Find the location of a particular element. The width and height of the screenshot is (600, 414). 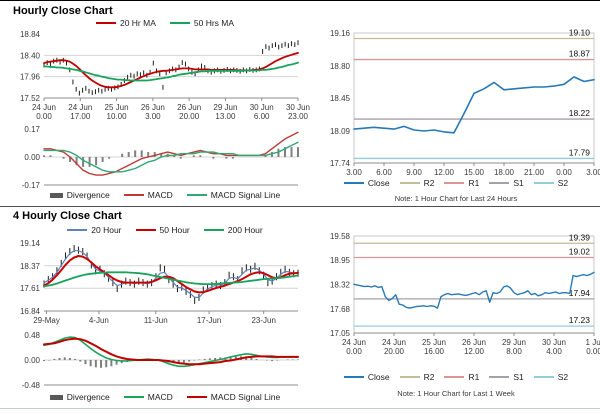

x-tick-label: 17.00 is located at coordinates (80, 116).